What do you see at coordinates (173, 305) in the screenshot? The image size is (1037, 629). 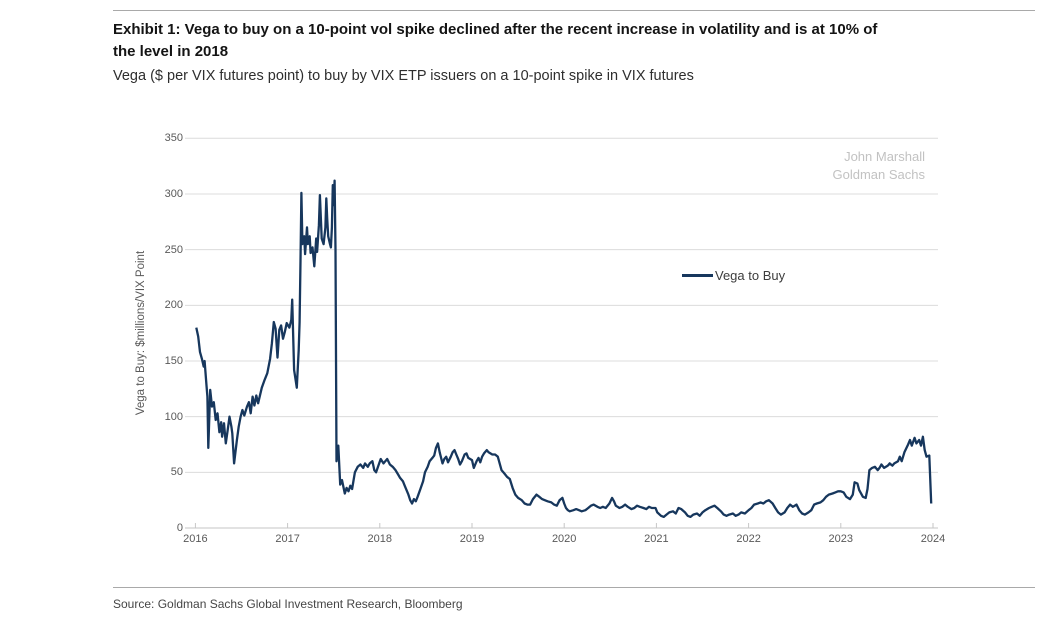 I see `y-tick-label: 200` at bounding box center [173, 305].